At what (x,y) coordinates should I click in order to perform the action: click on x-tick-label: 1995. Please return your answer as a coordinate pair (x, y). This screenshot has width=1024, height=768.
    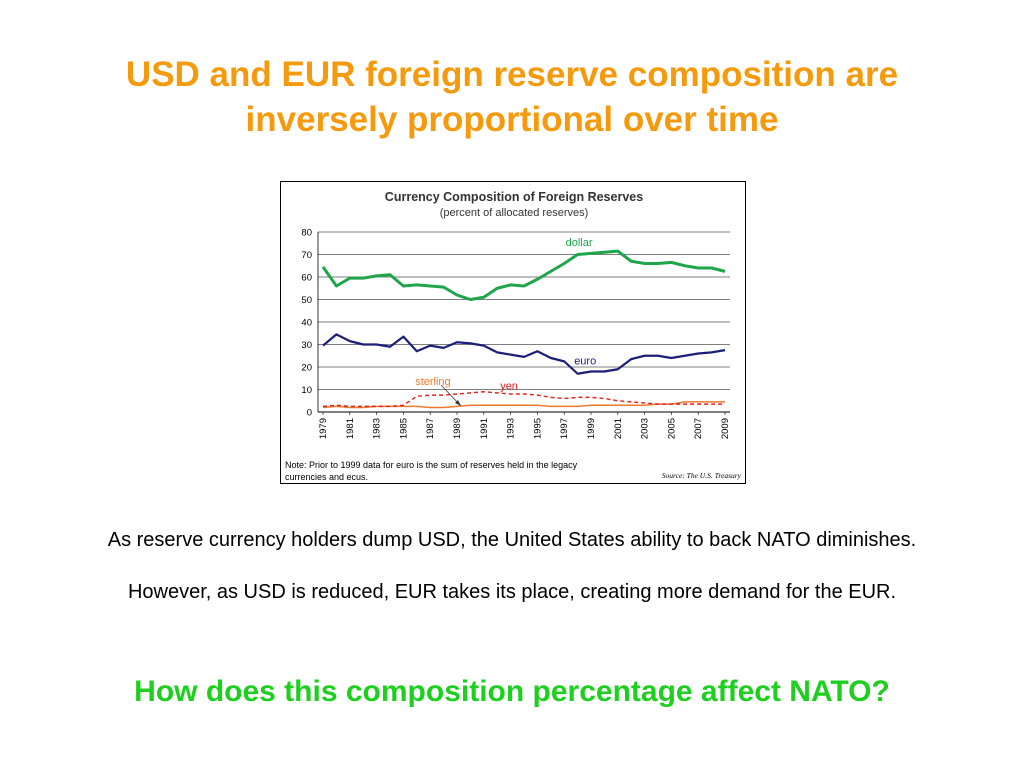
    Looking at the image, I should click on (537, 428).